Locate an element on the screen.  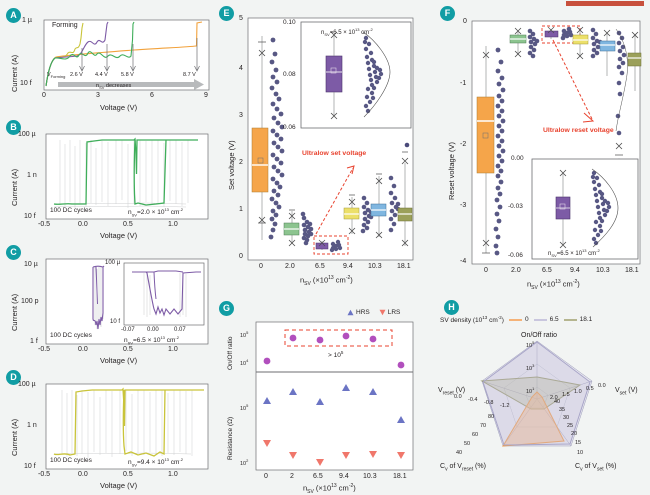
g-tick1-exp: 4 is located at coordinates (247, 360).